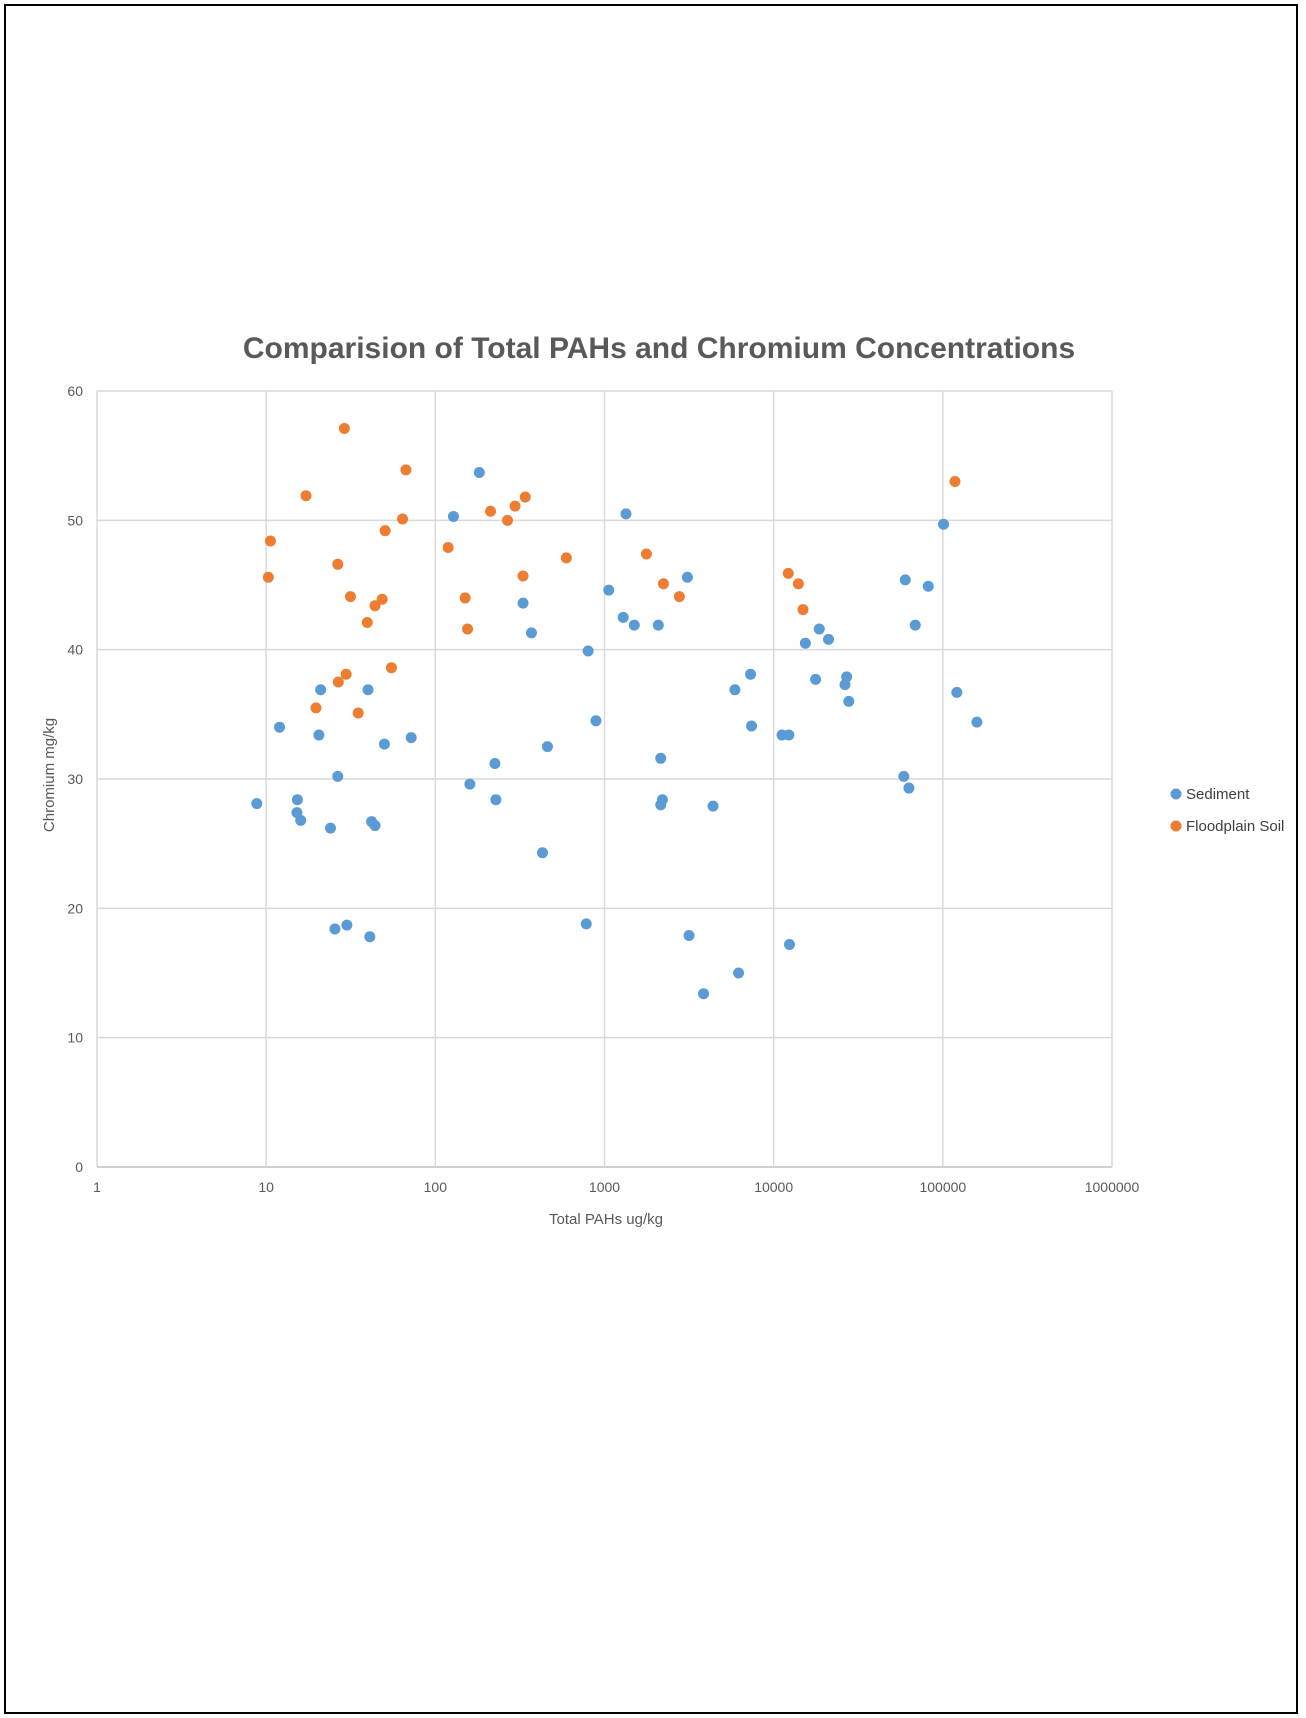 This screenshot has height=1718, width=1306. I want to click on x-tick-label: 1, so click(97, 1187).